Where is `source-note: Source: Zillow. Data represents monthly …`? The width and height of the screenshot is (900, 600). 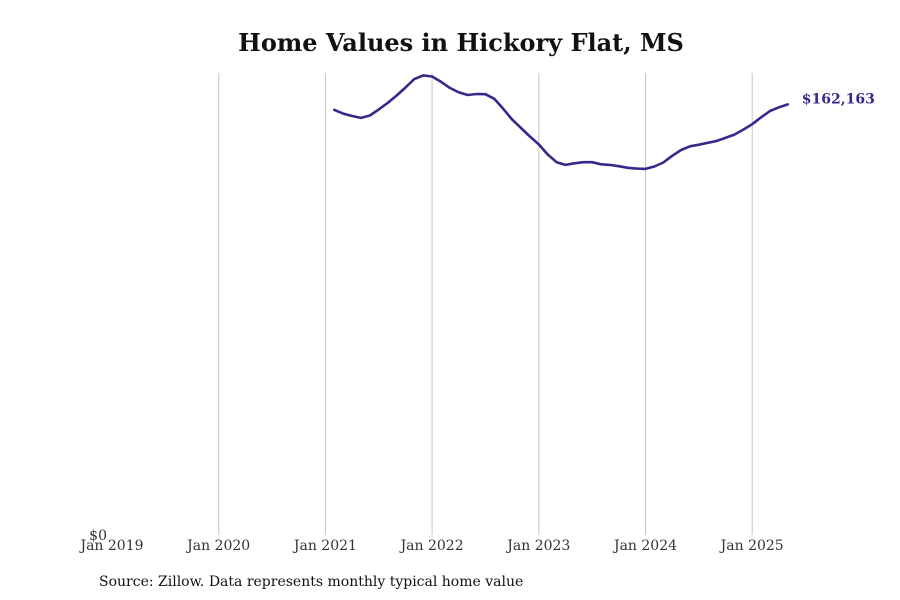 source-note: Source: Zillow. Data represents monthly … is located at coordinates (311, 582).